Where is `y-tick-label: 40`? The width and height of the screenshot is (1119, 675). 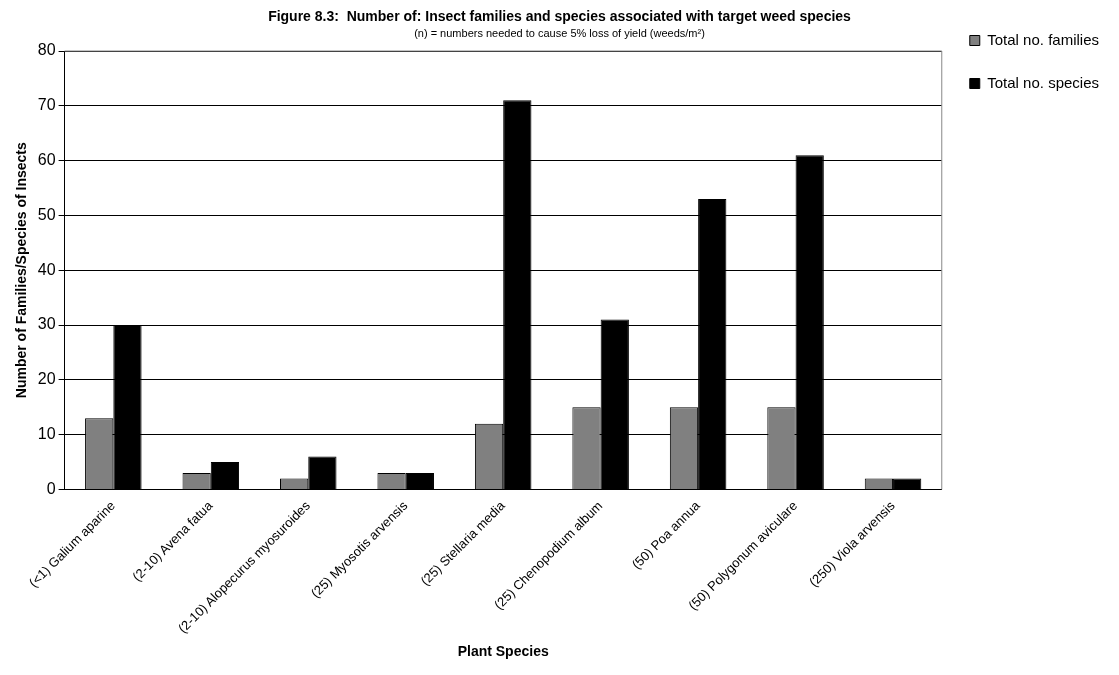
y-tick-label: 40 is located at coordinates (46, 269).